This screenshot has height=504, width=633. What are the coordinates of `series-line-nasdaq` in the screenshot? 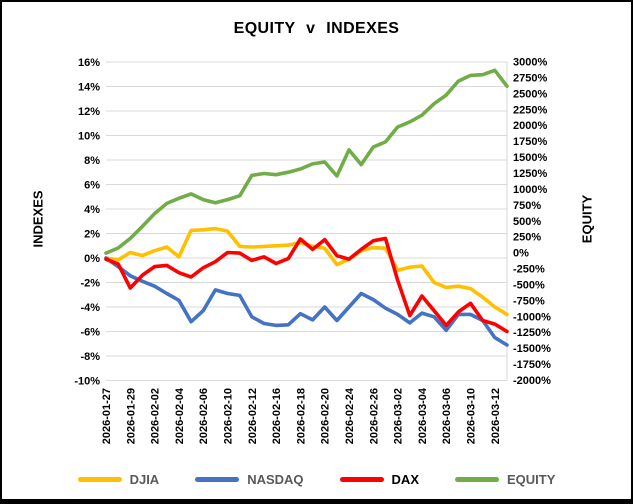 It's located at (306, 301).